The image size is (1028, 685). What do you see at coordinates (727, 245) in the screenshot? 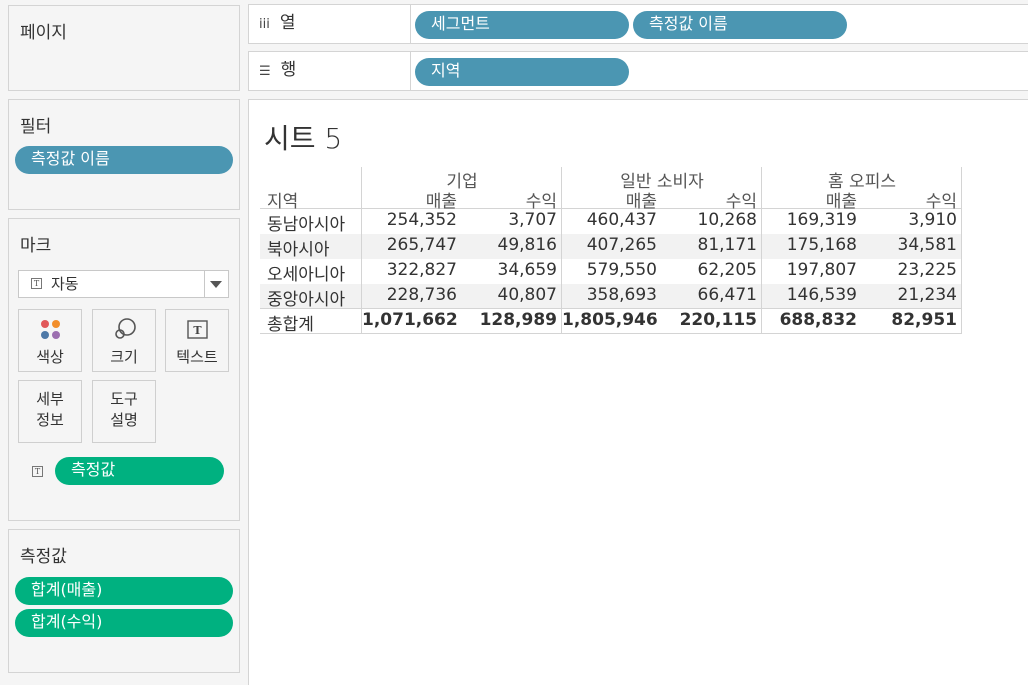
I see `table-cell: 81,171` at bounding box center [727, 245].